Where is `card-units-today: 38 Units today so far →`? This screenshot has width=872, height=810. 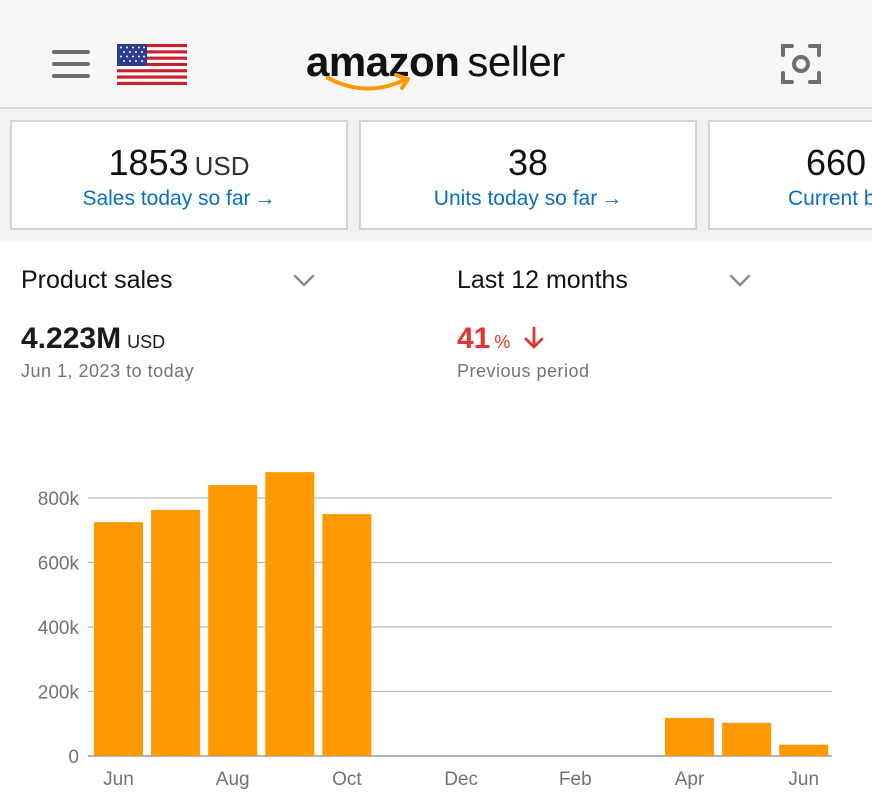
card-units-today: 38 Units today so far → is located at coordinates (528, 175).